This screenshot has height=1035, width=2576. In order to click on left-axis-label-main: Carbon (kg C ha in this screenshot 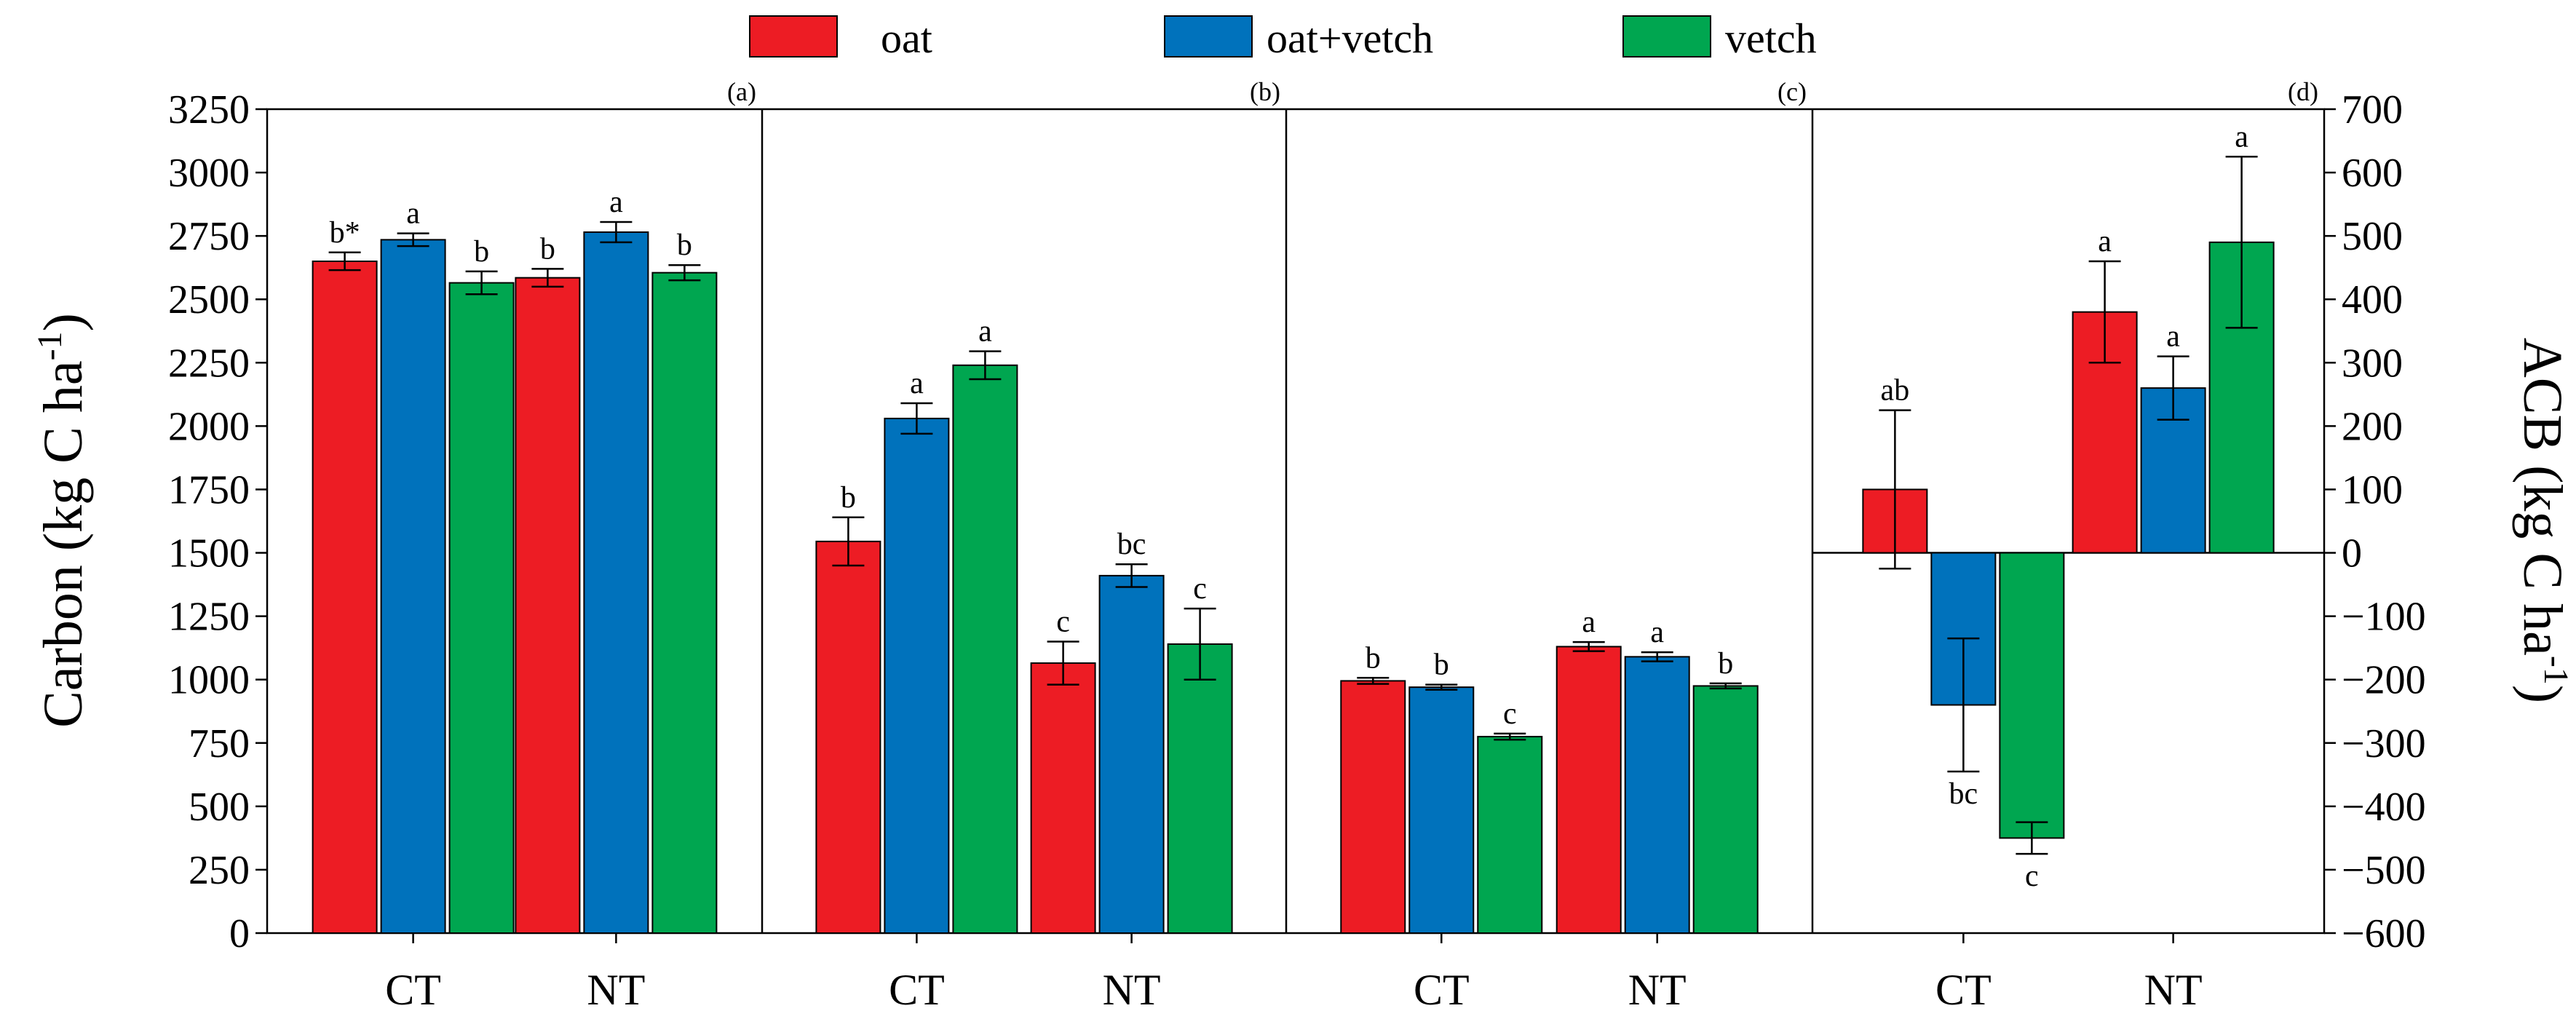, I will do `click(63, 543)`.